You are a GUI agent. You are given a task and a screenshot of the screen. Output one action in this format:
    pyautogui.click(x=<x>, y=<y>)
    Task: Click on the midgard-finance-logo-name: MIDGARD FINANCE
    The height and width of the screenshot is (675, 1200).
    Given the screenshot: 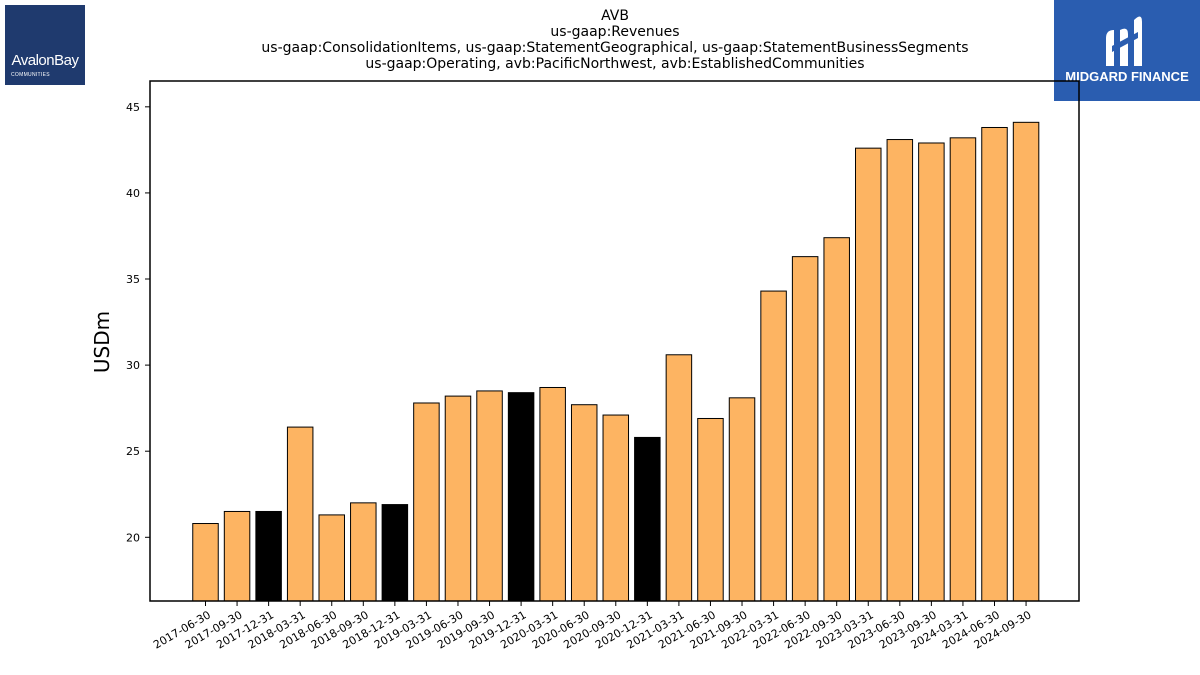 What is the action you would take?
    pyautogui.click(x=1127, y=76)
    